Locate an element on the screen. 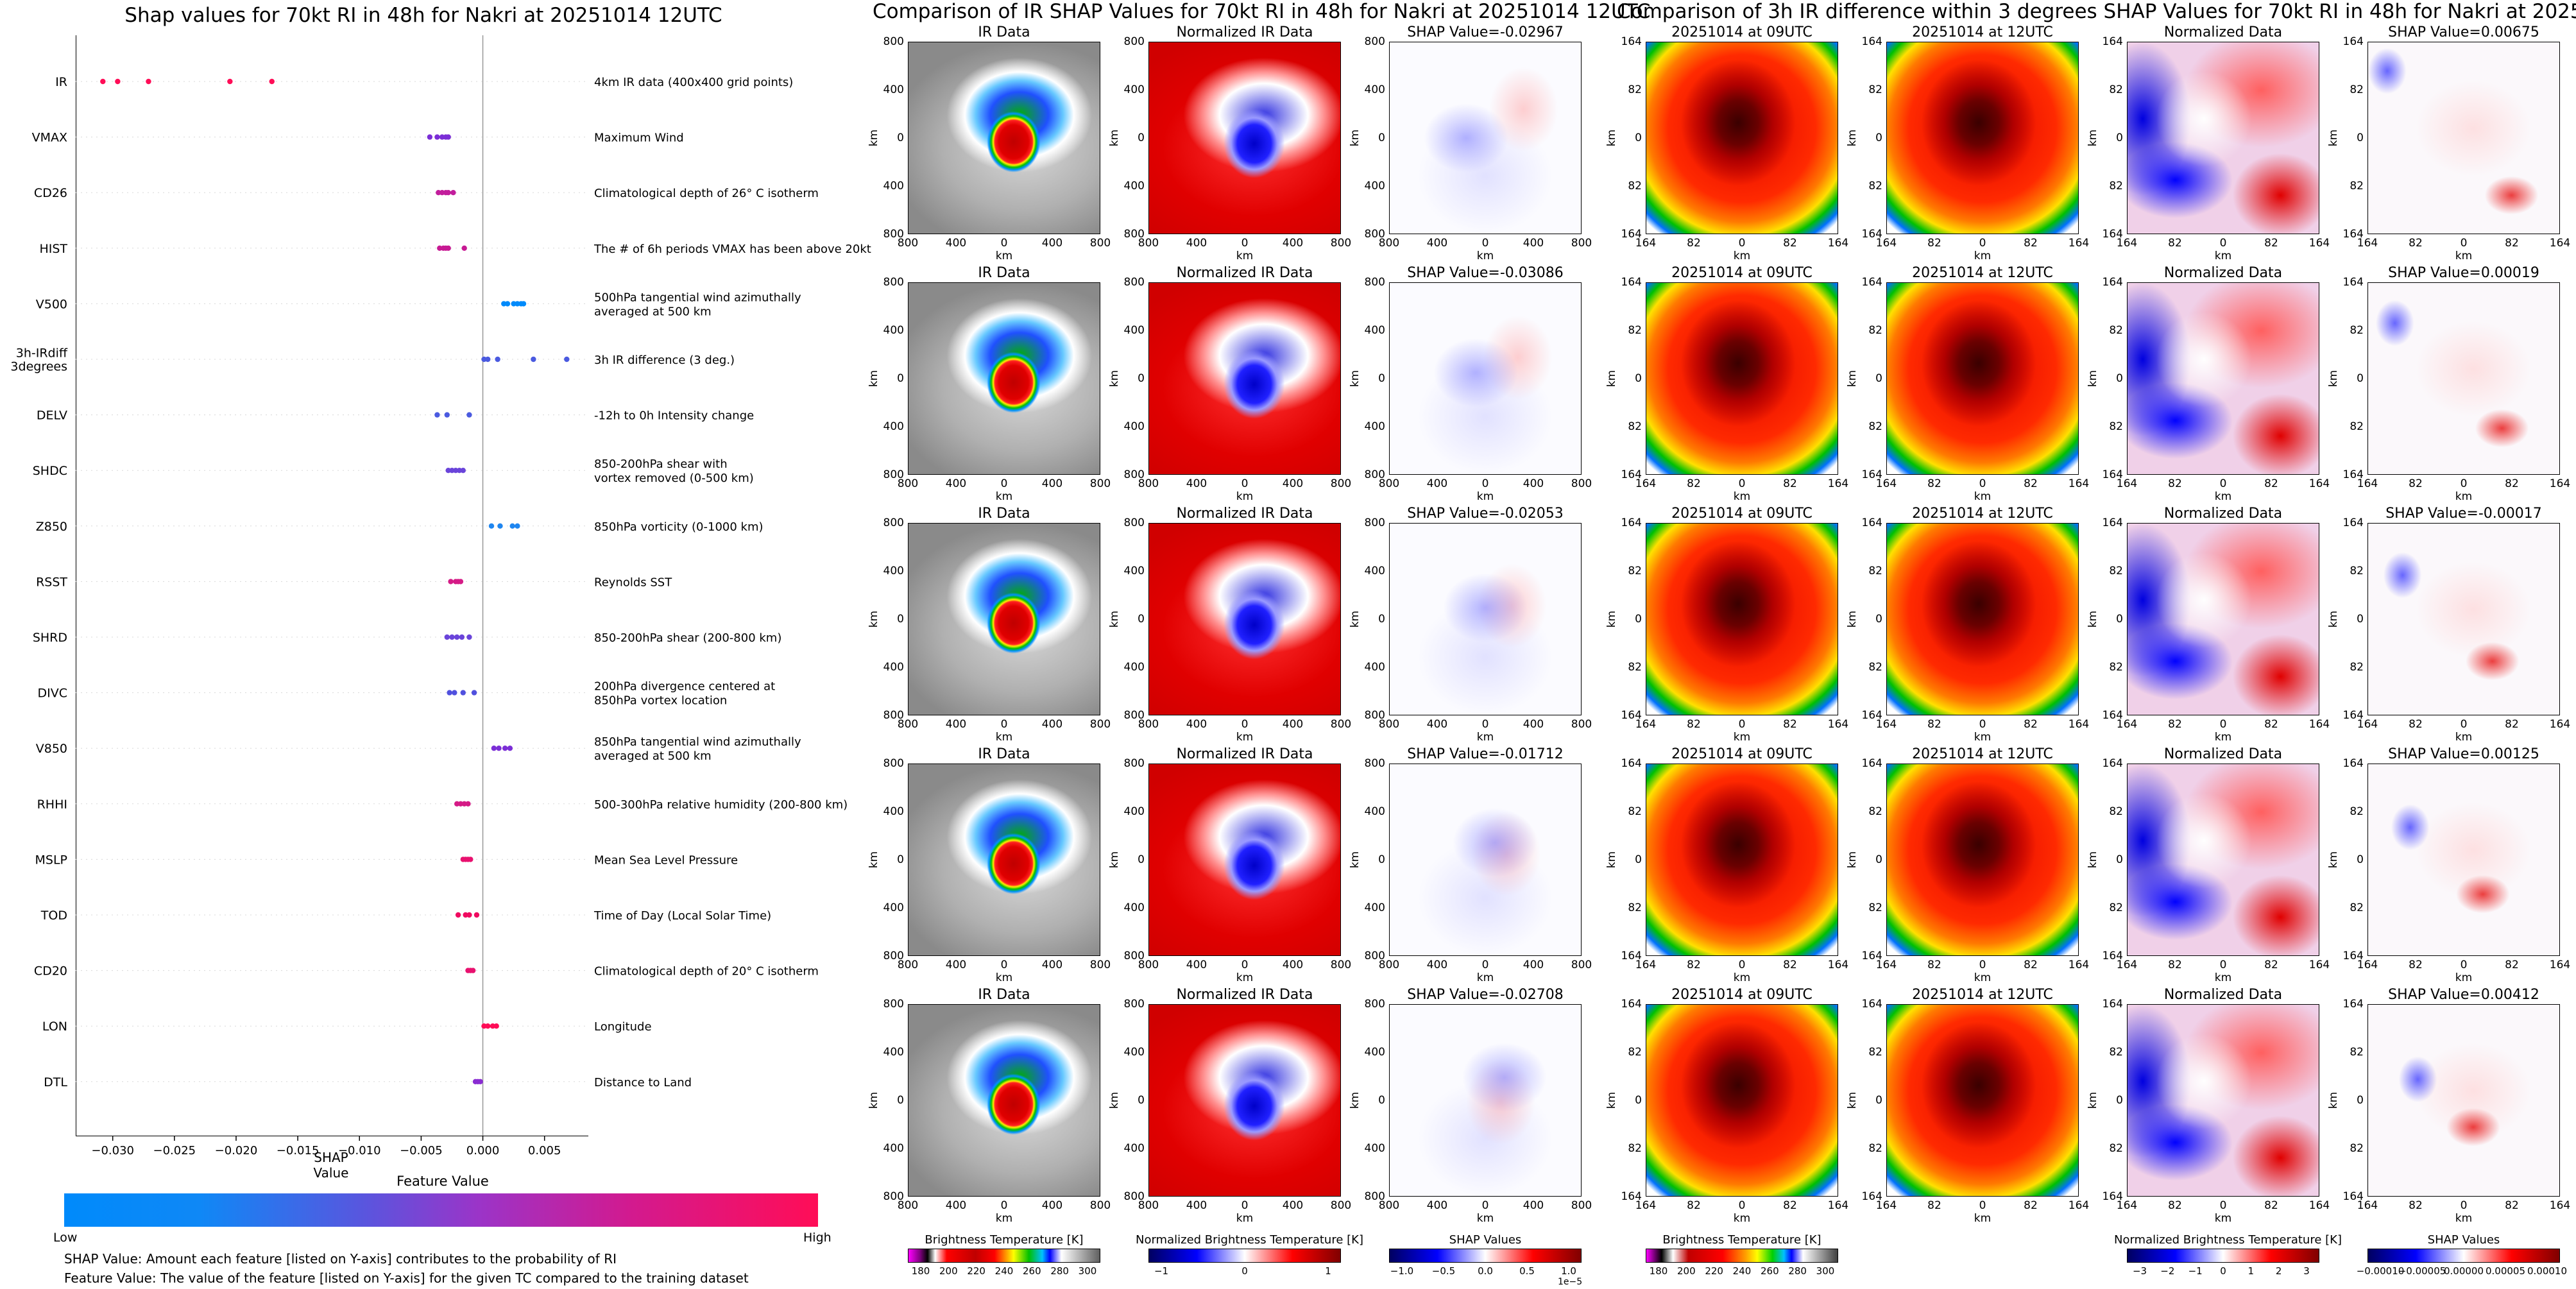 Image resolution: width=2576 pixels, height=1289 pixels. ir-normalized-colorbar-tick: 1 is located at coordinates (1328, 1271).